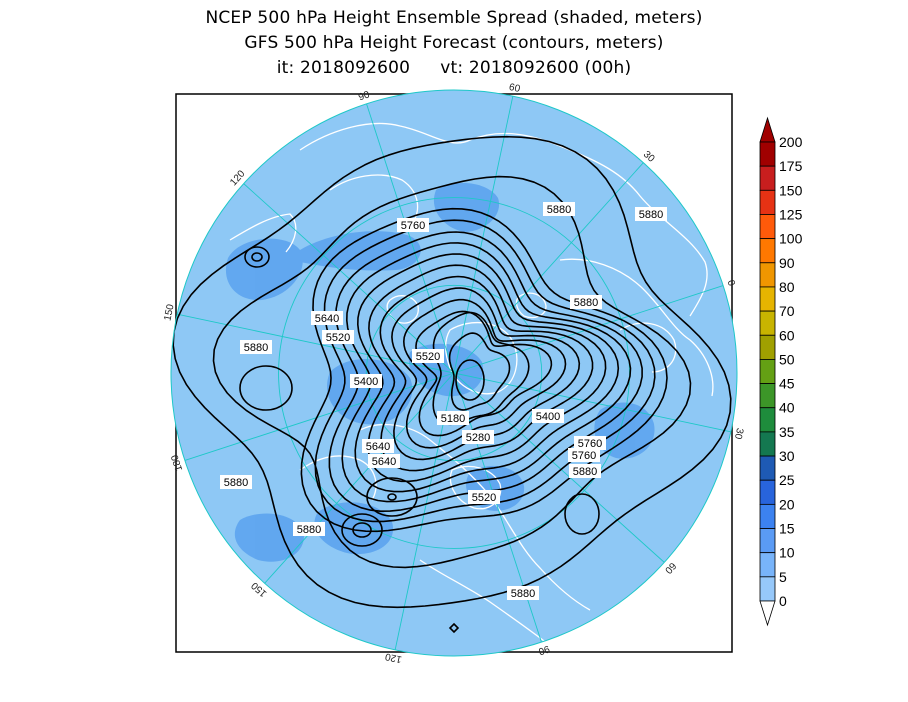 The height and width of the screenshot is (702, 908). I want to click on colorbar-label: 40, so click(787, 408).